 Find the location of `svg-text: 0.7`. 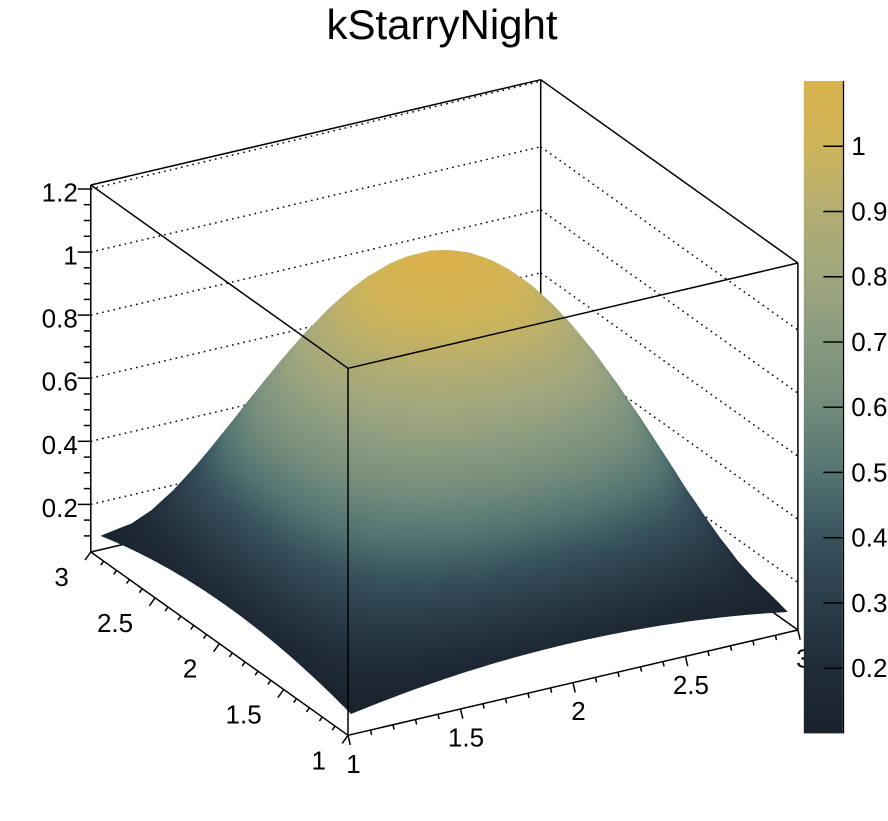

svg-text: 0.7 is located at coordinates (869, 342).